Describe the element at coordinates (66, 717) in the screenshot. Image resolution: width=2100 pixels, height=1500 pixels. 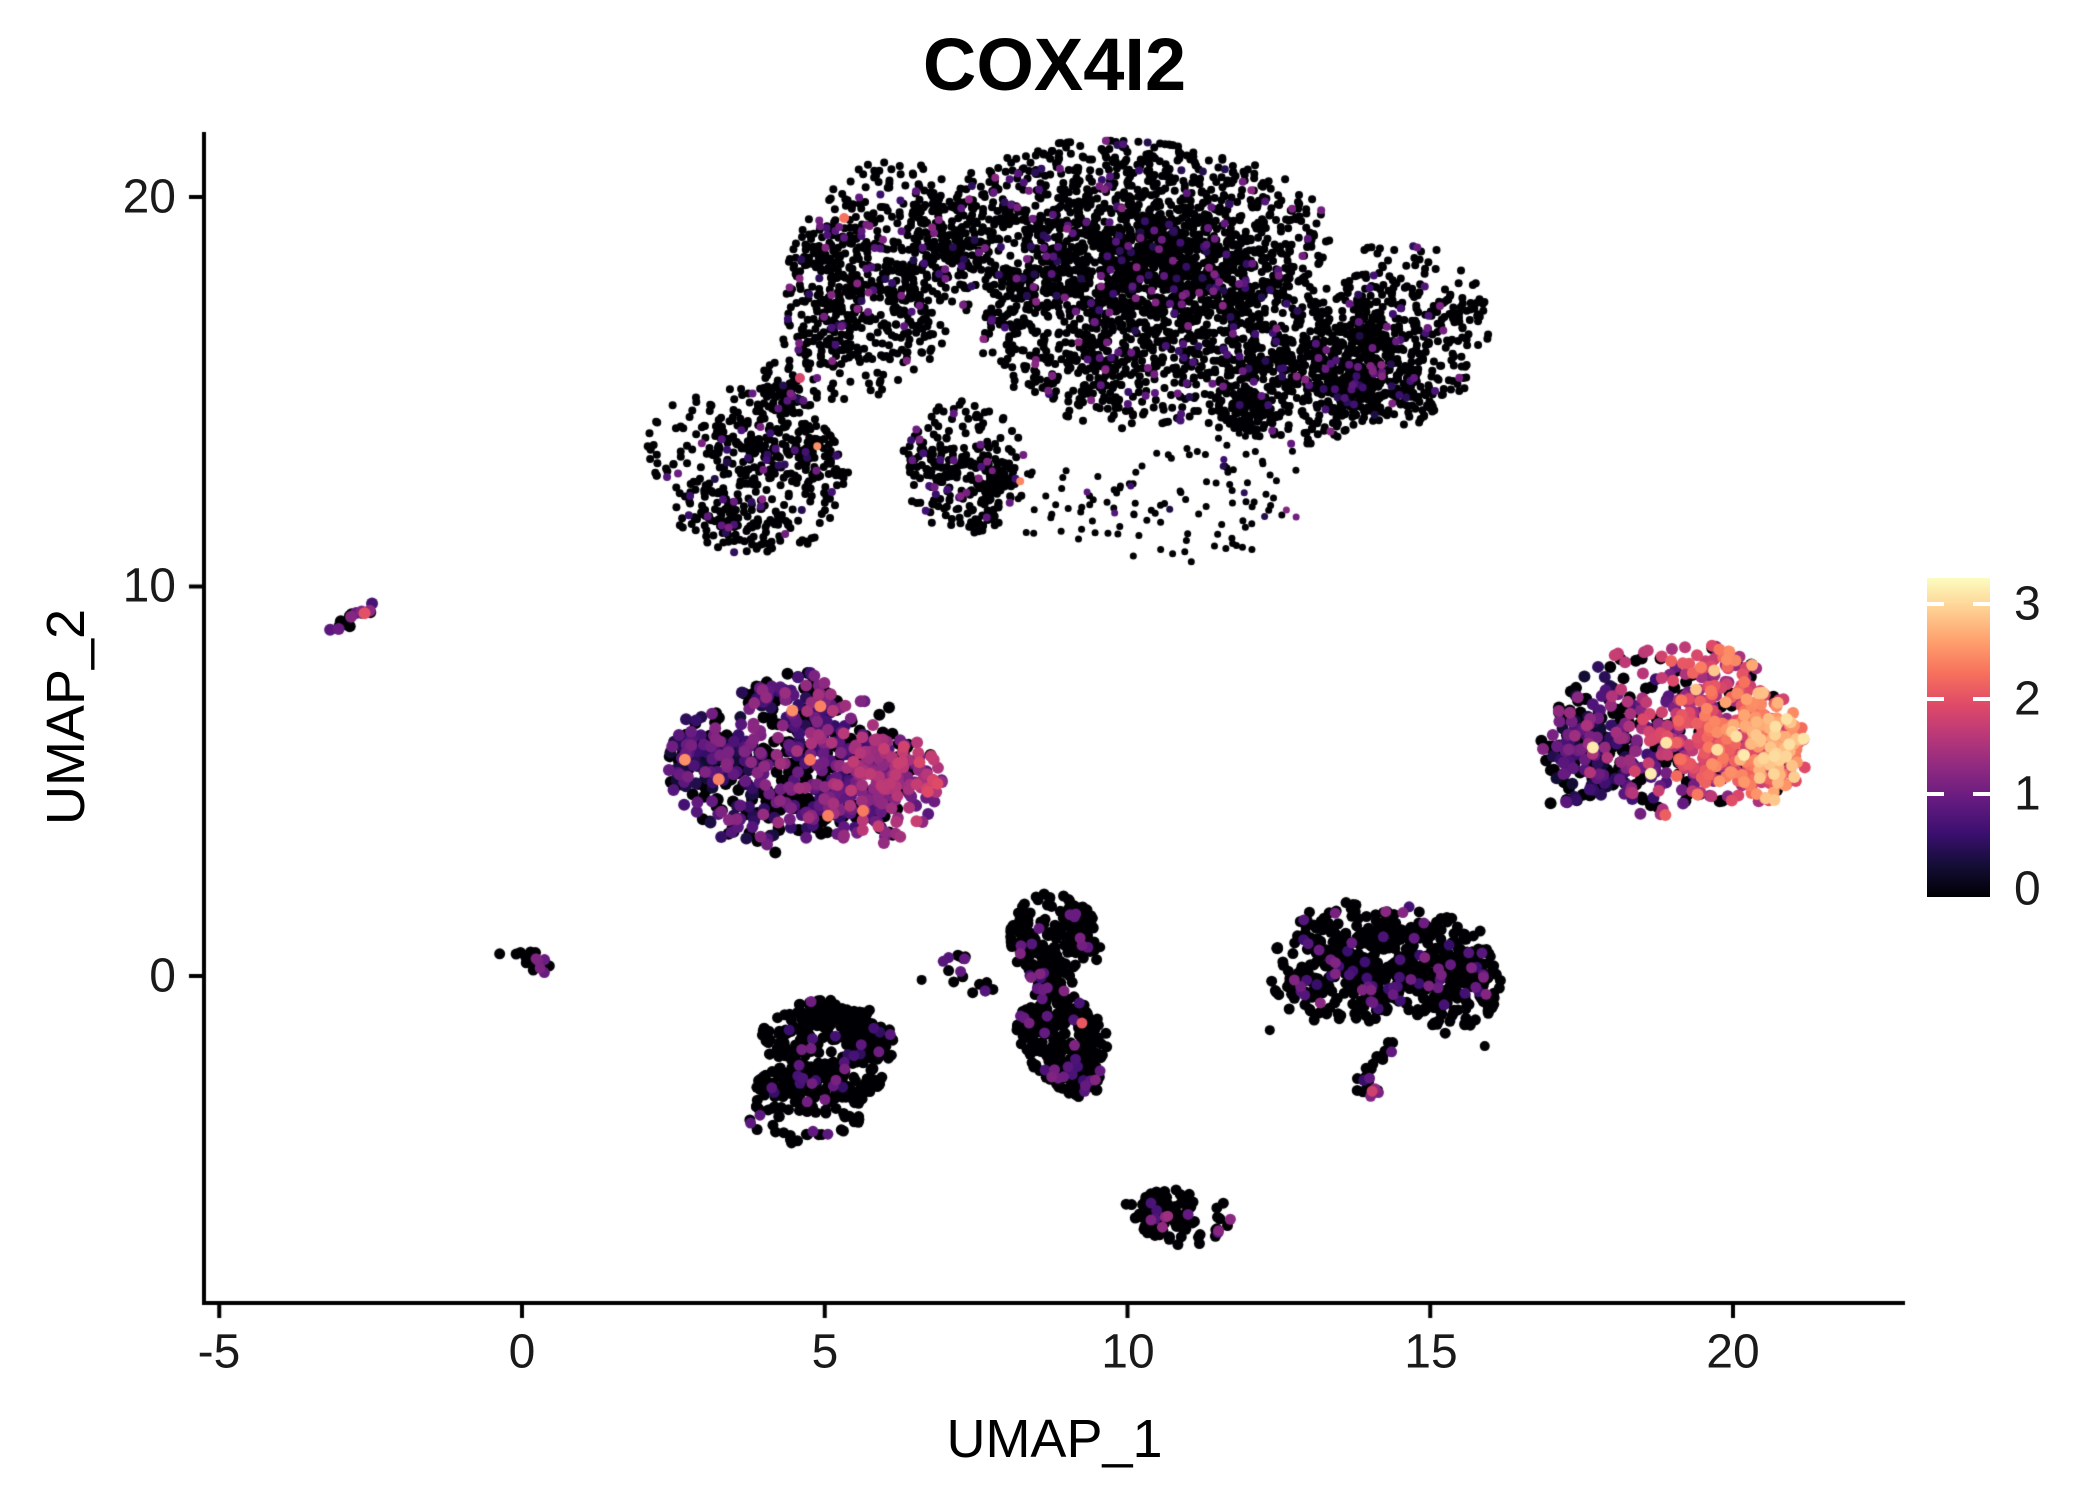
I see `y-axis-label: UMAP_2` at that location.